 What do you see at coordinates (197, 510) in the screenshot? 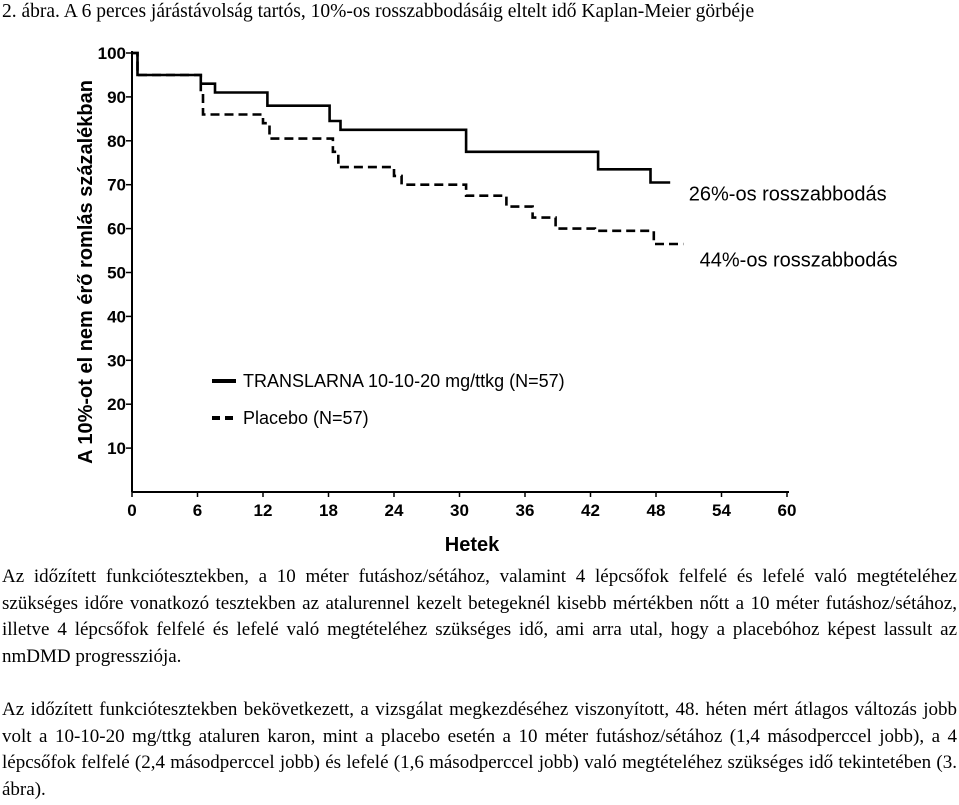
I see `x-tick-label: 6` at bounding box center [197, 510].